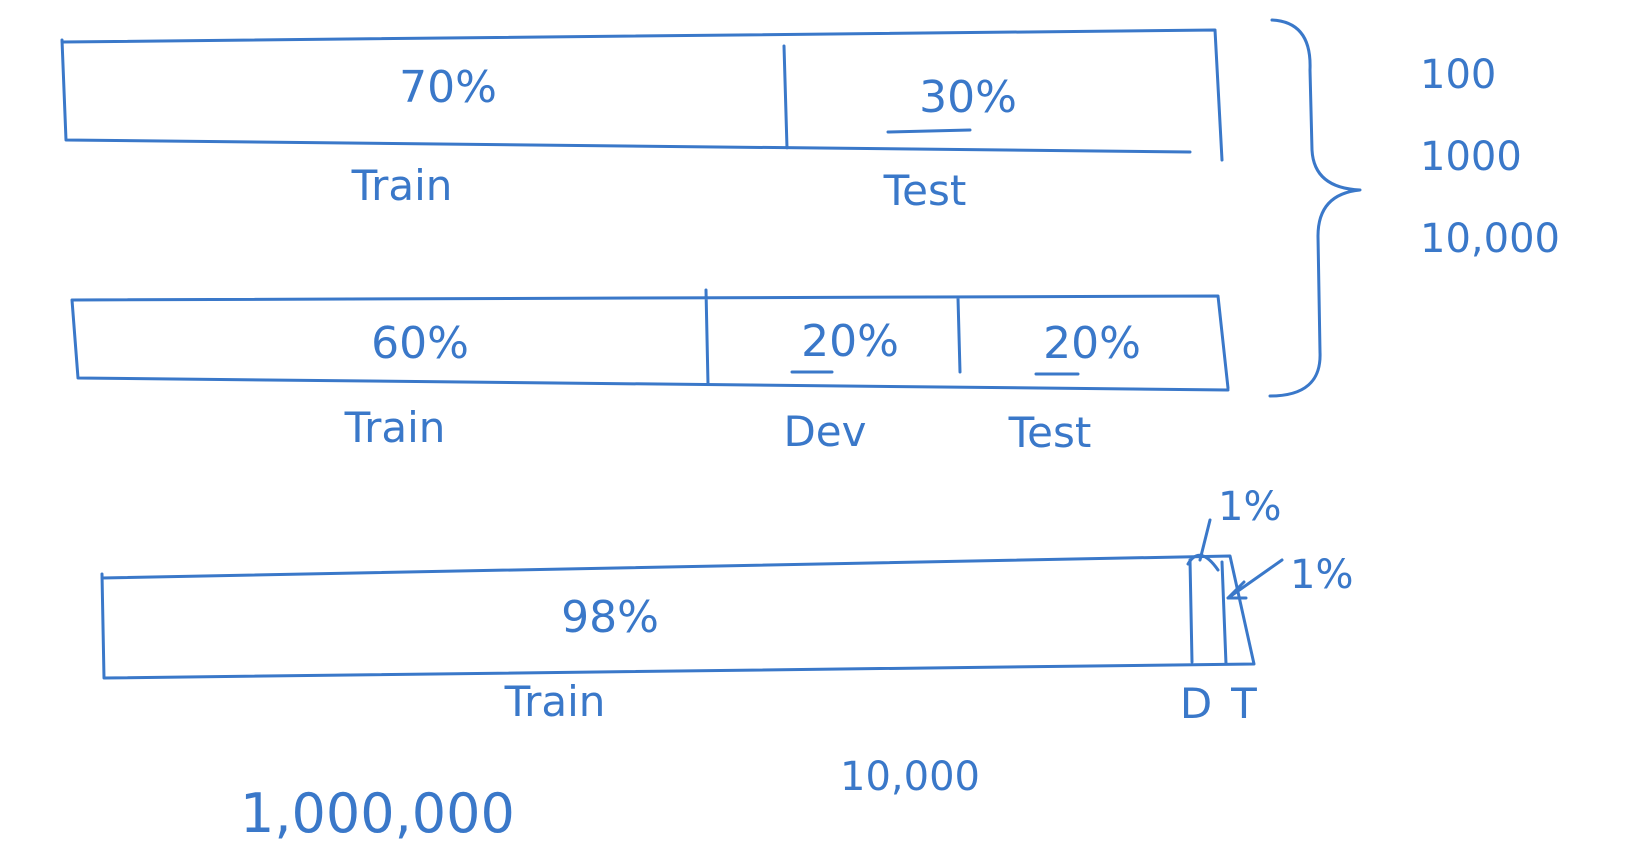 The height and width of the screenshot is (858, 1634). I want to click on split-2-bar: 60% 20% 20% Train Dev Test, so click(650, 372).